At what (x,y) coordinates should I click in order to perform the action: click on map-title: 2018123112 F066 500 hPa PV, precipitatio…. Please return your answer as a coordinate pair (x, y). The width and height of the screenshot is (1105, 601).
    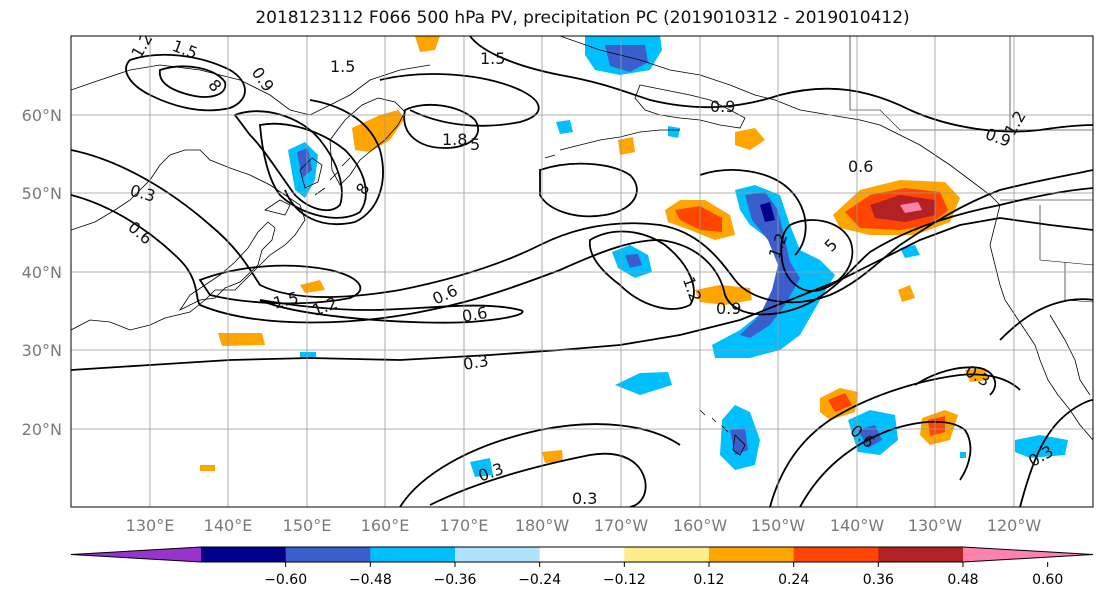
    Looking at the image, I should click on (582, 18).